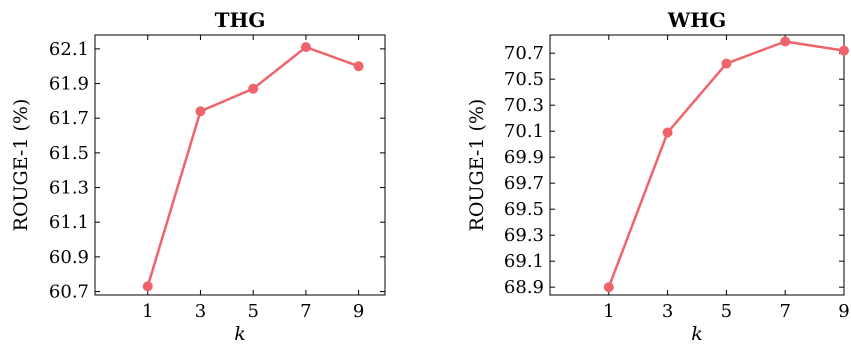 This screenshot has width=851, height=347. Describe the element at coordinates (69, 49) in the screenshot. I see `y-tick-label: 62.1` at that location.